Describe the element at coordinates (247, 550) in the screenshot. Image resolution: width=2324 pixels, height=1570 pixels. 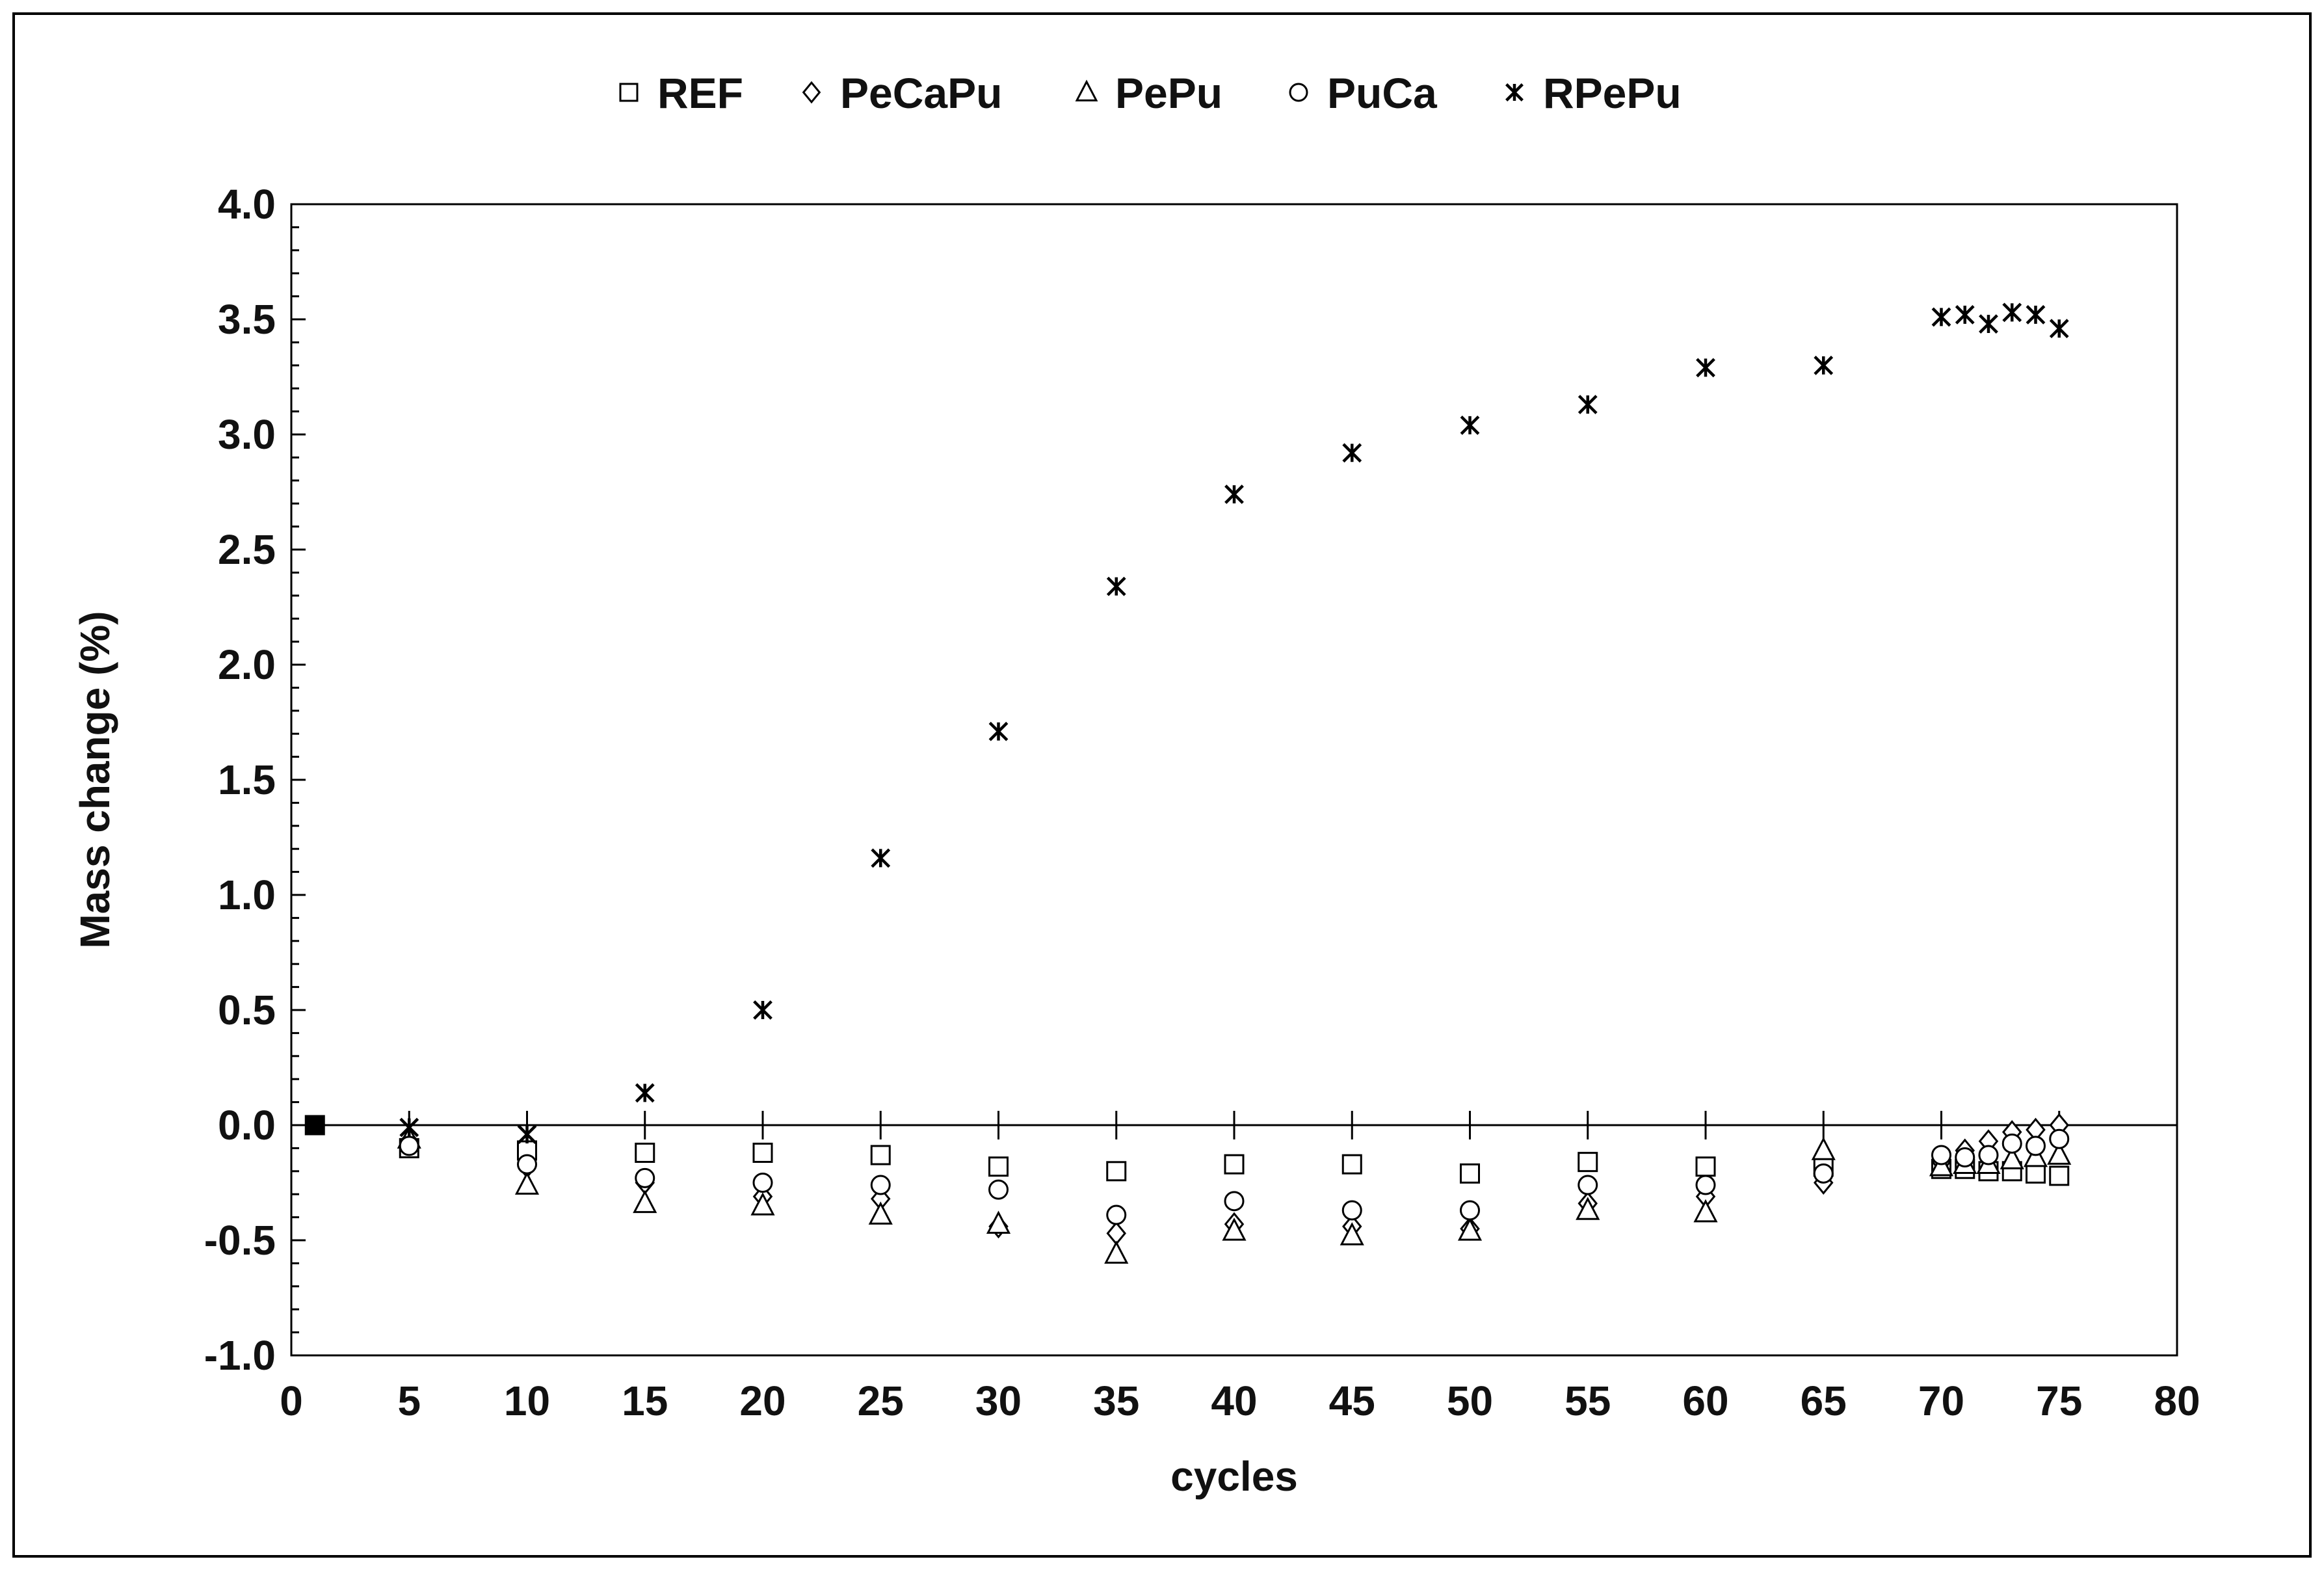
I see `y-tick-label: 2.5` at that location.